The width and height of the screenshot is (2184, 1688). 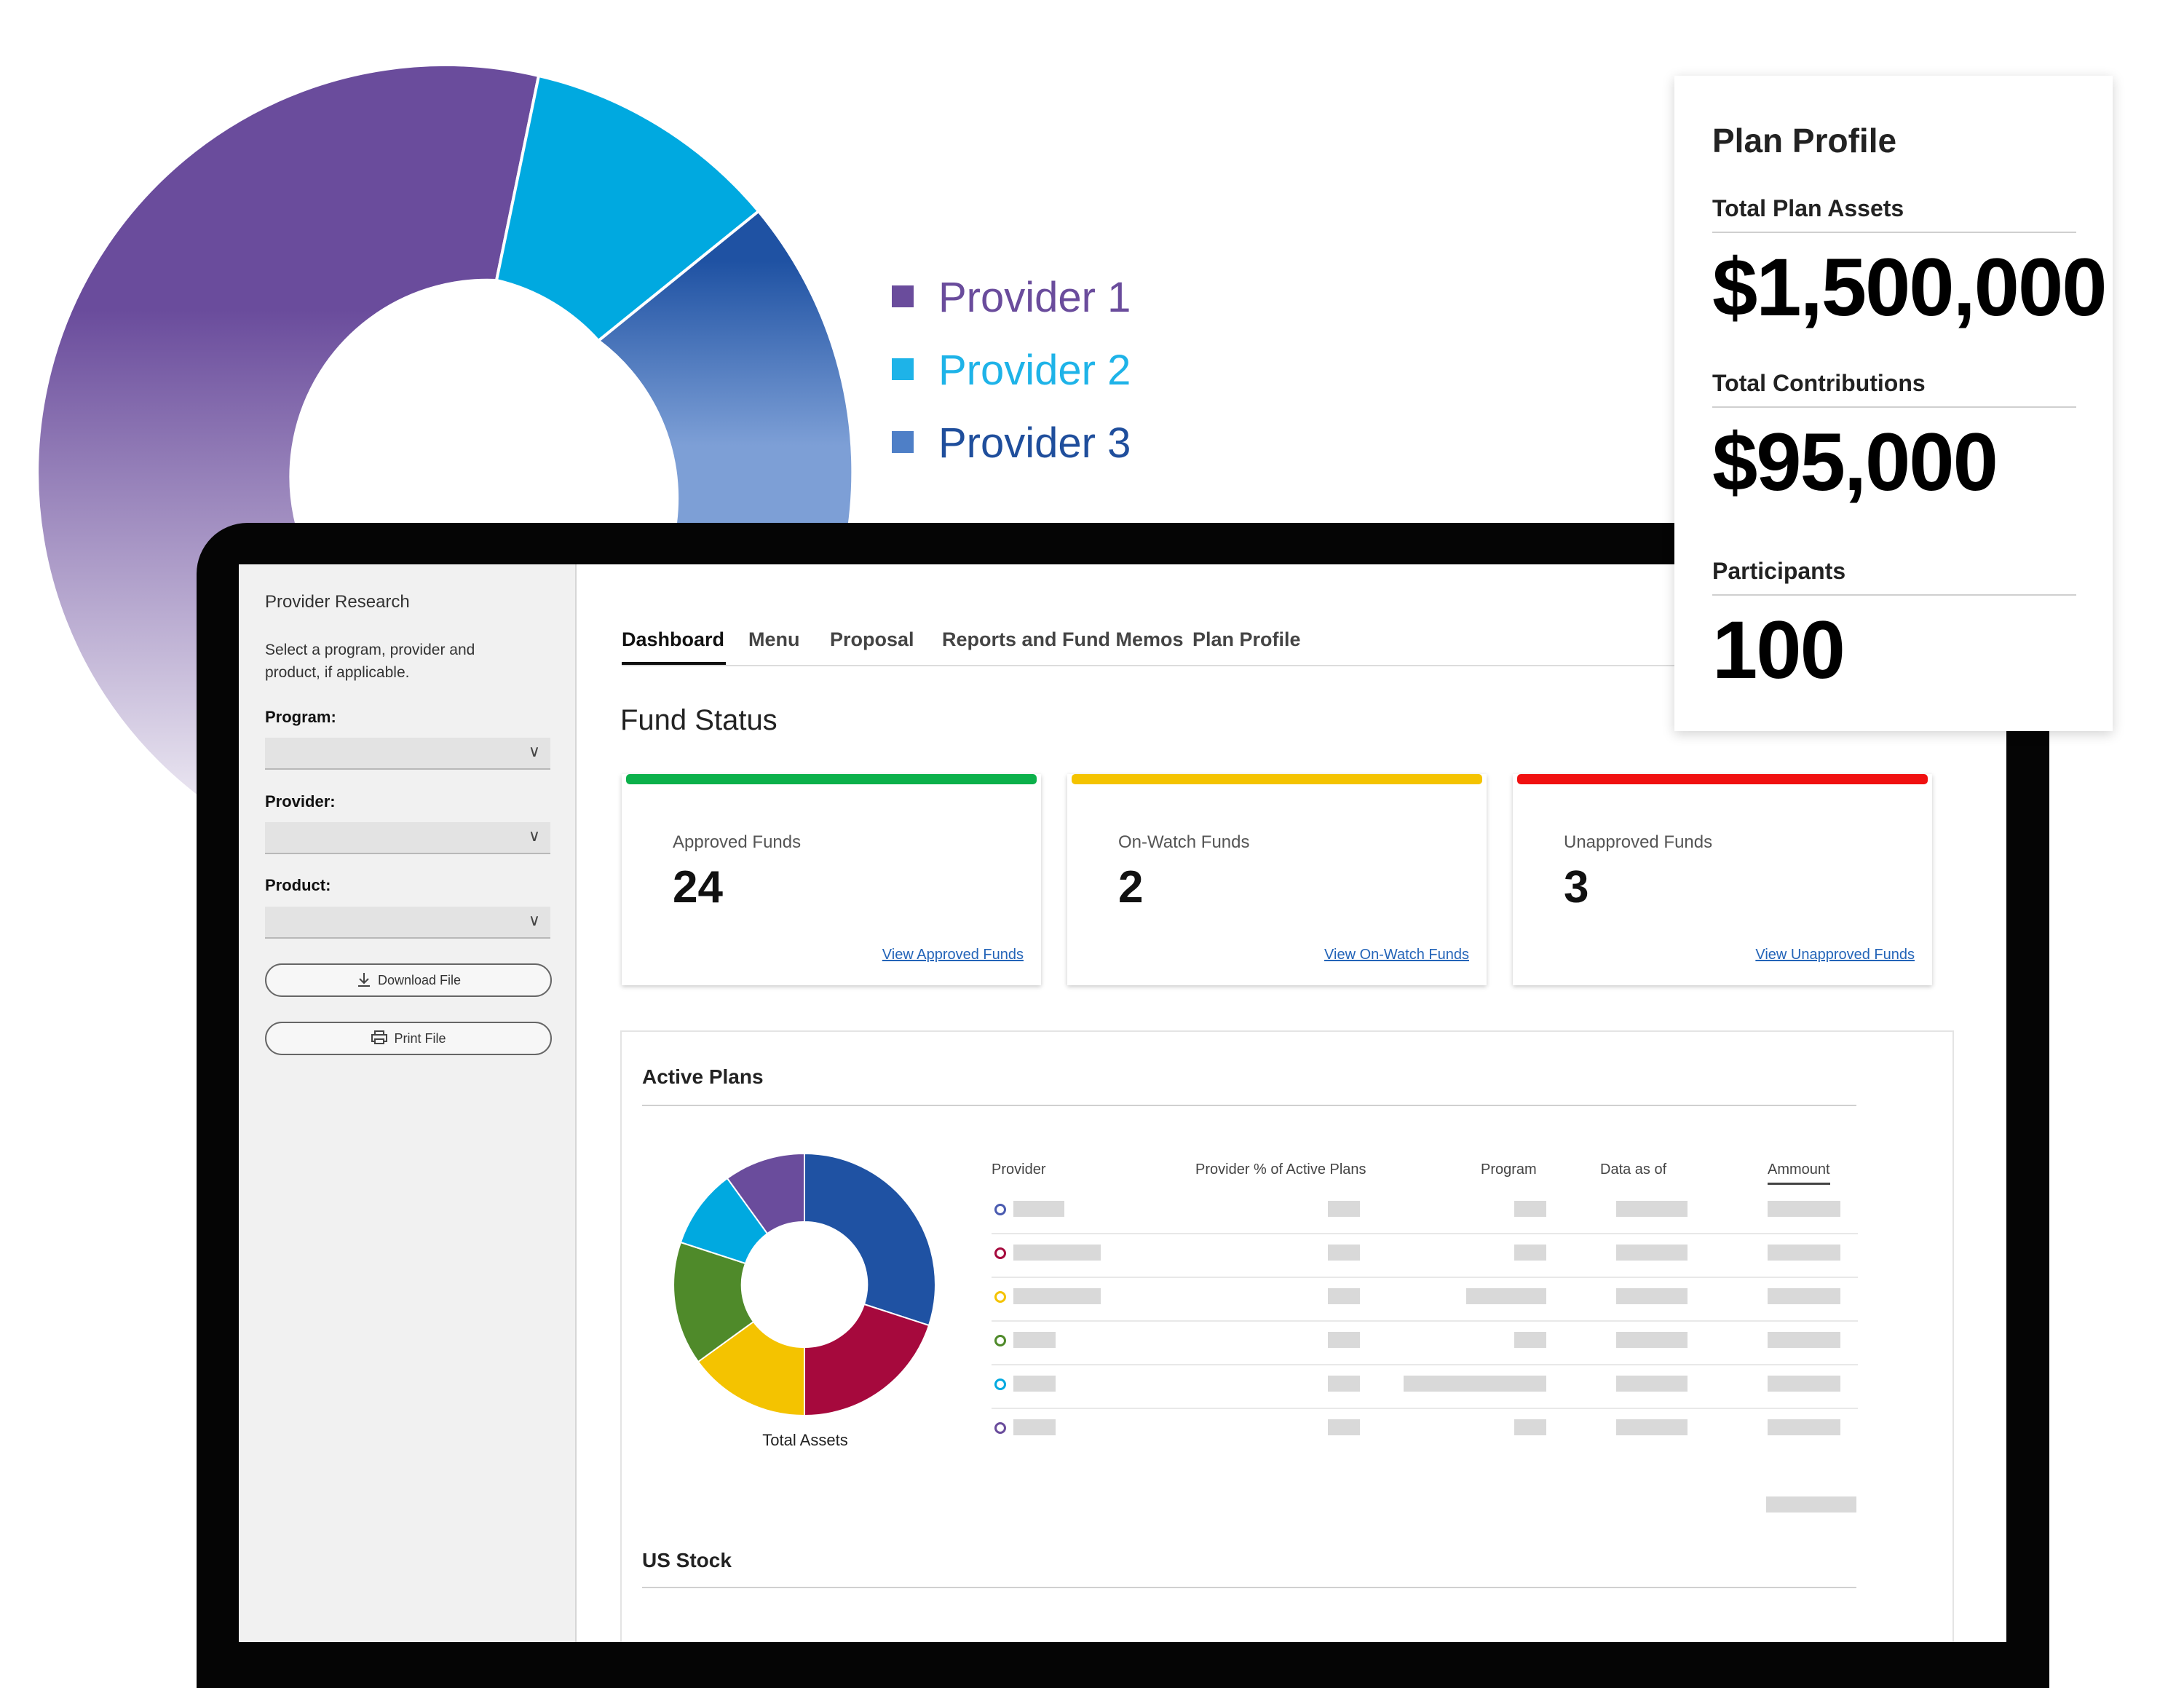 What do you see at coordinates (1184, 842) in the screenshot?
I see `card-label: On-Watch Funds` at bounding box center [1184, 842].